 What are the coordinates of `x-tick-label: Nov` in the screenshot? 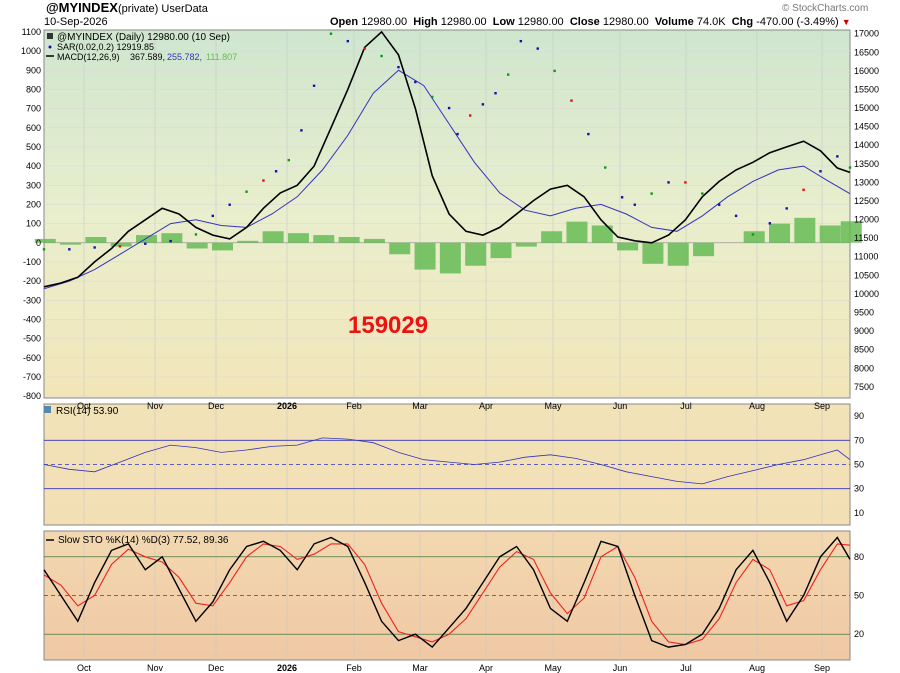 It's located at (155, 406).